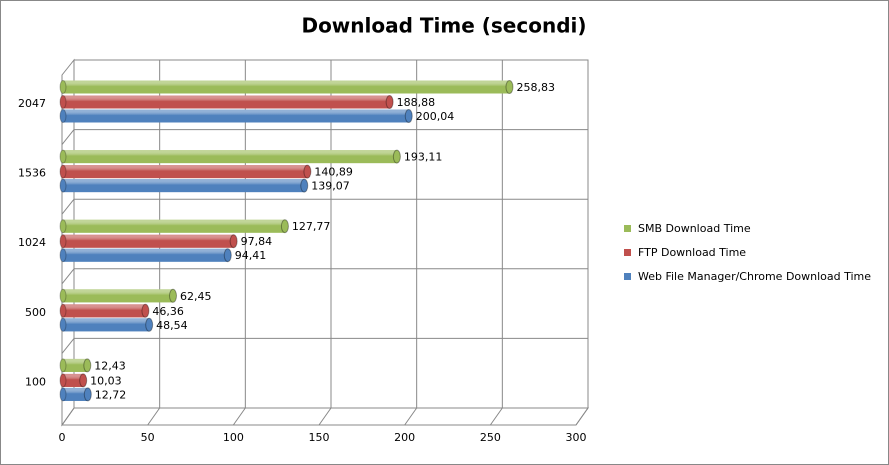  Describe the element at coordinates (32, 242) in the screenshot. I see `y-tick-label: 1024` at that location.